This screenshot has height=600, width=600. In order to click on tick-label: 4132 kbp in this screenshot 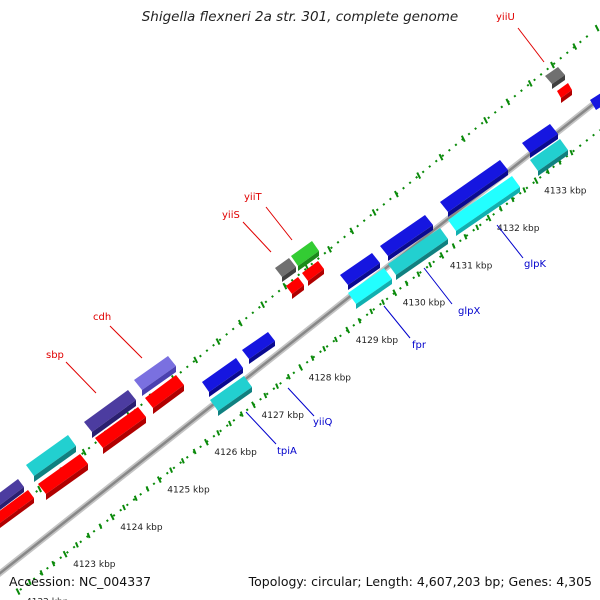, I will do `click(518, 229)`.